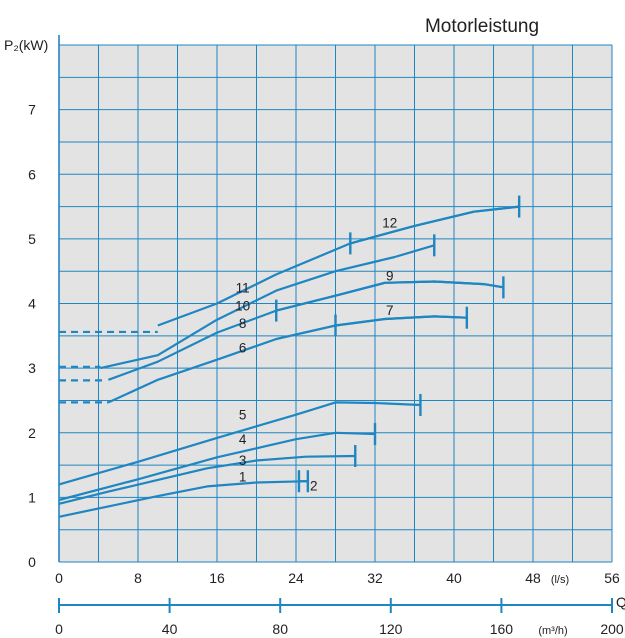 The image size is (625, 638). I want to click on curve-label-3: 3, so click(243, 460).